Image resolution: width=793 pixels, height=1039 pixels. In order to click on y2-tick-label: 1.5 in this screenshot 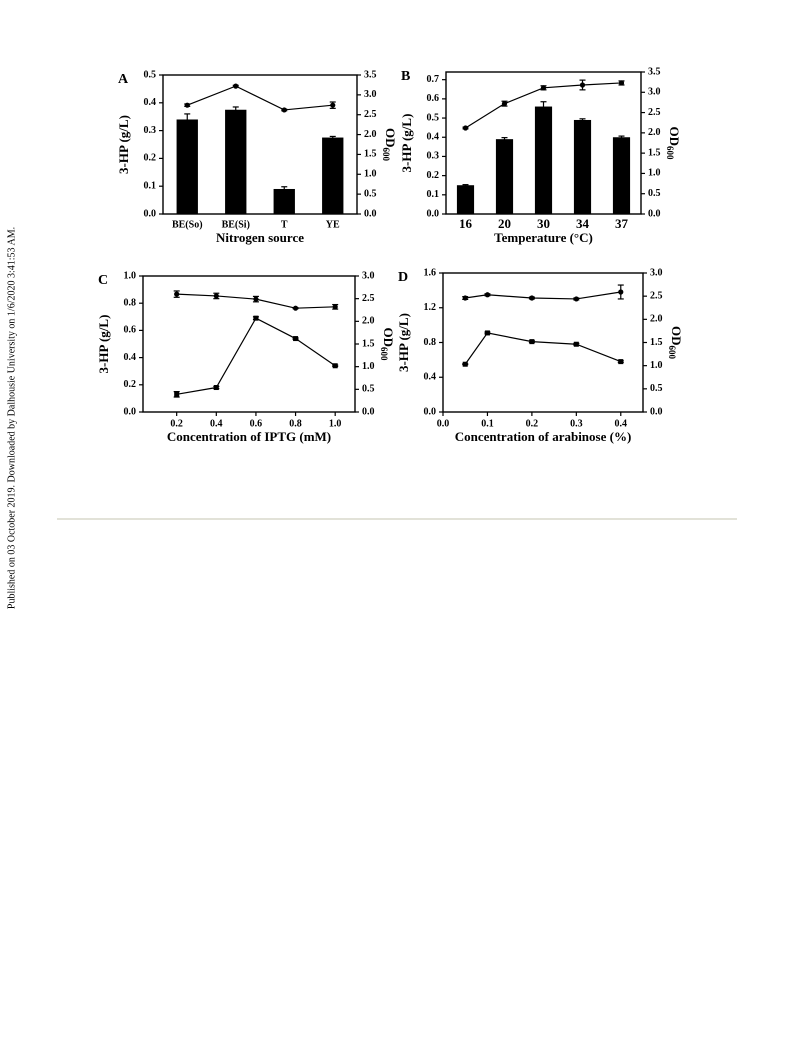, I will do `click(370, 154)`.